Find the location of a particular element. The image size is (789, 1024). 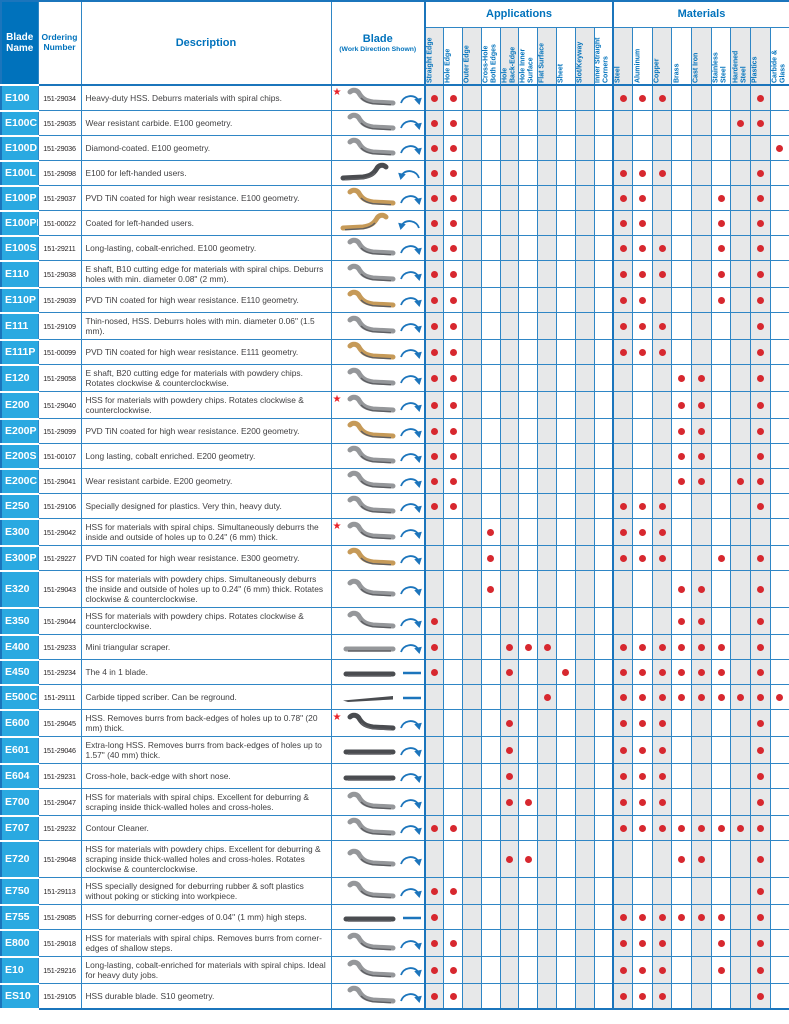

ordering-number-cell: 151-29041 is located at coordinates (59, 481).